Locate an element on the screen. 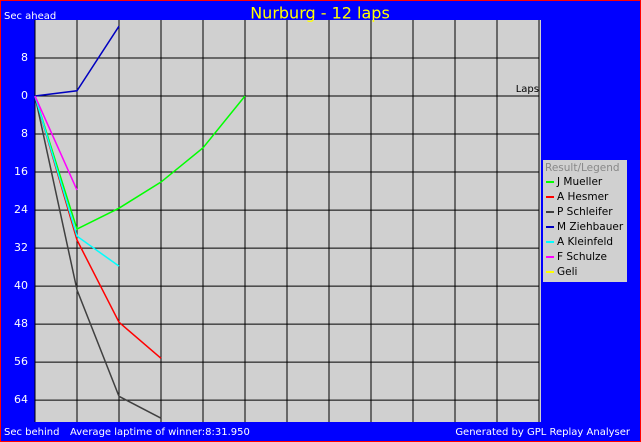 The height and width of the screenshot is (442, 641). y-tick-label: 40 is located at coordinates (21, 285).